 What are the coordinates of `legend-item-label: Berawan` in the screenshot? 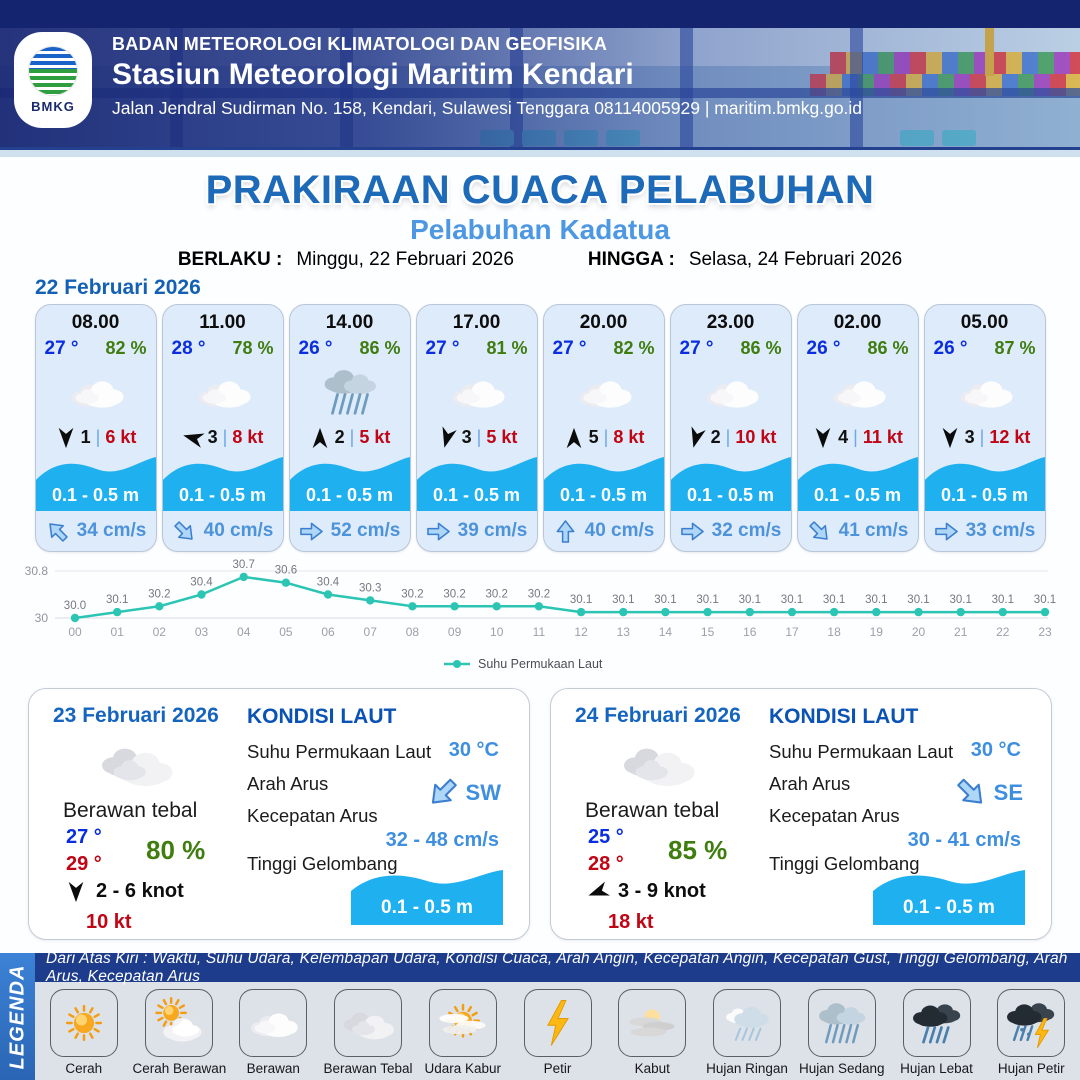 It's located at (273, 1068).